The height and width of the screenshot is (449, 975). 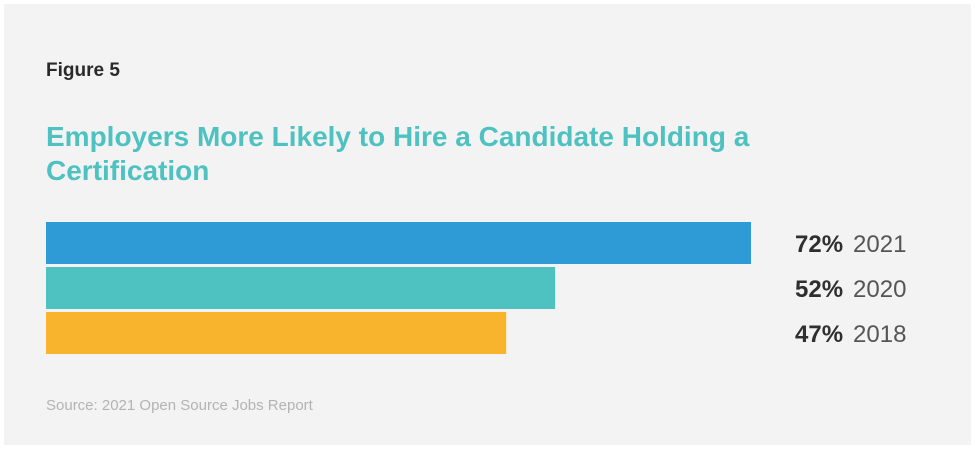 I want to click on category-label: 2020, so click(x=879, y=289).